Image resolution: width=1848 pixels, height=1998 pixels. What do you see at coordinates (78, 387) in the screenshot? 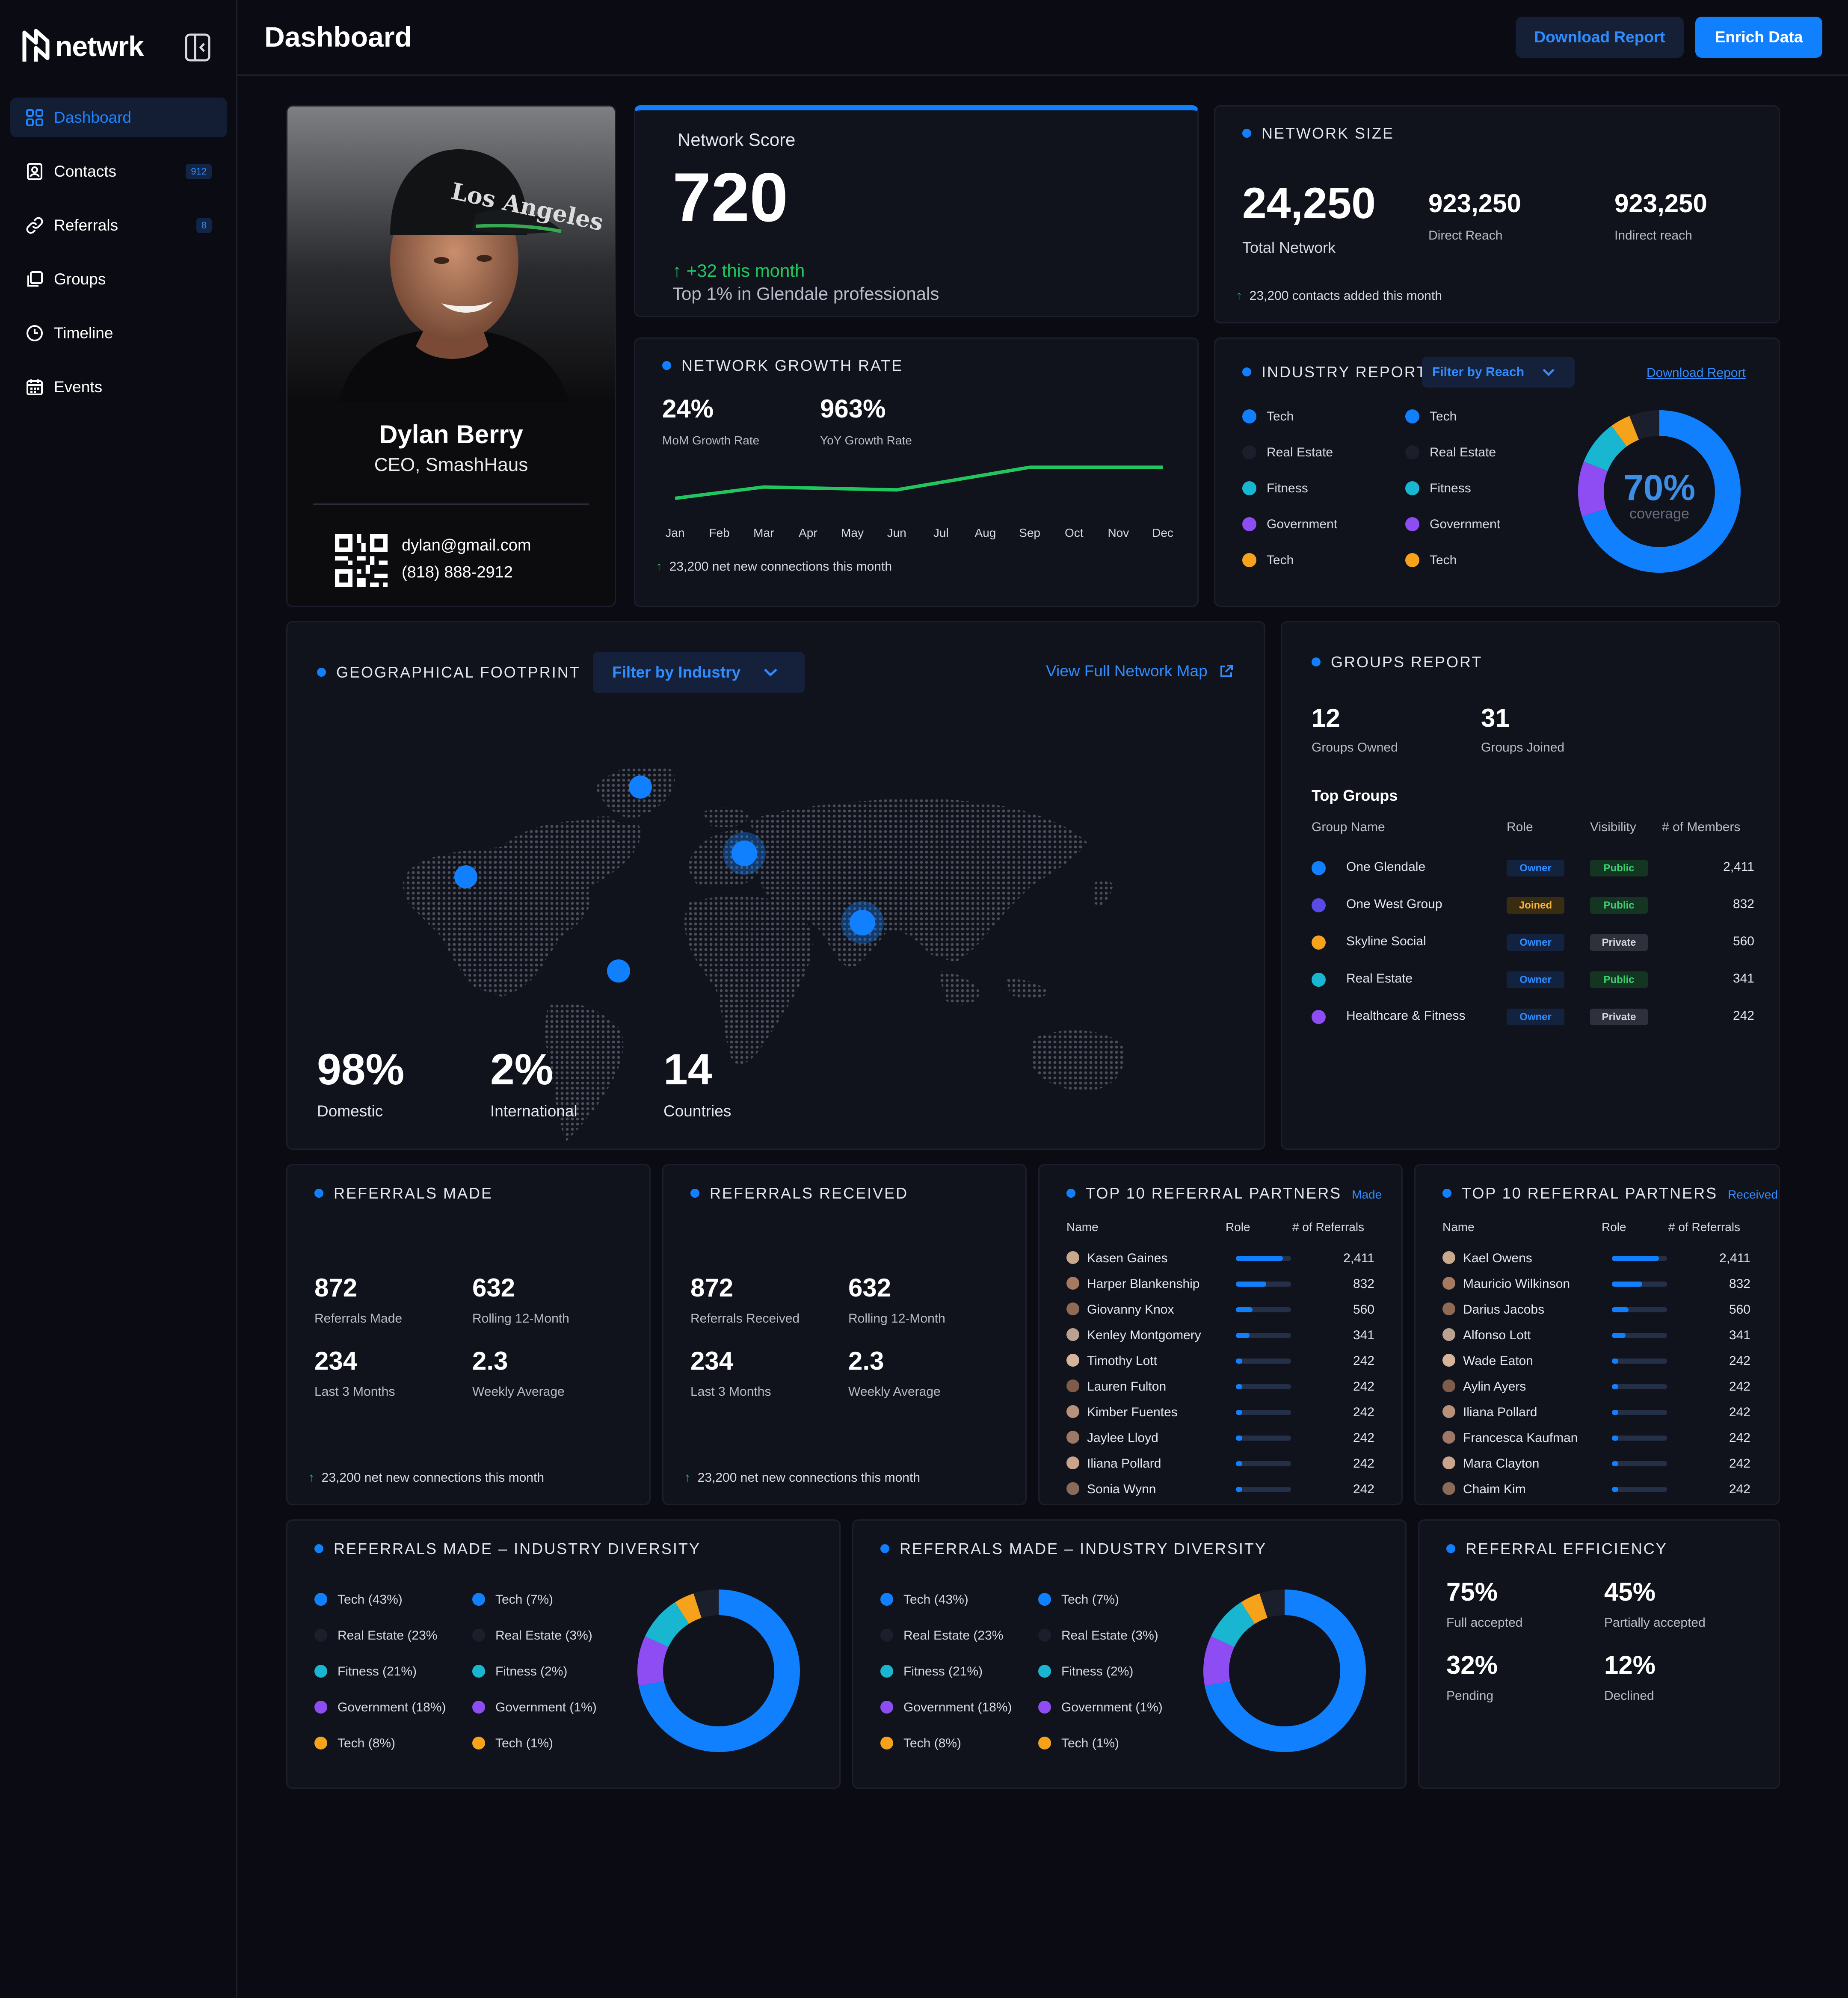
I see `sidebar-item-label: Events` at bounding box center [78, 387].